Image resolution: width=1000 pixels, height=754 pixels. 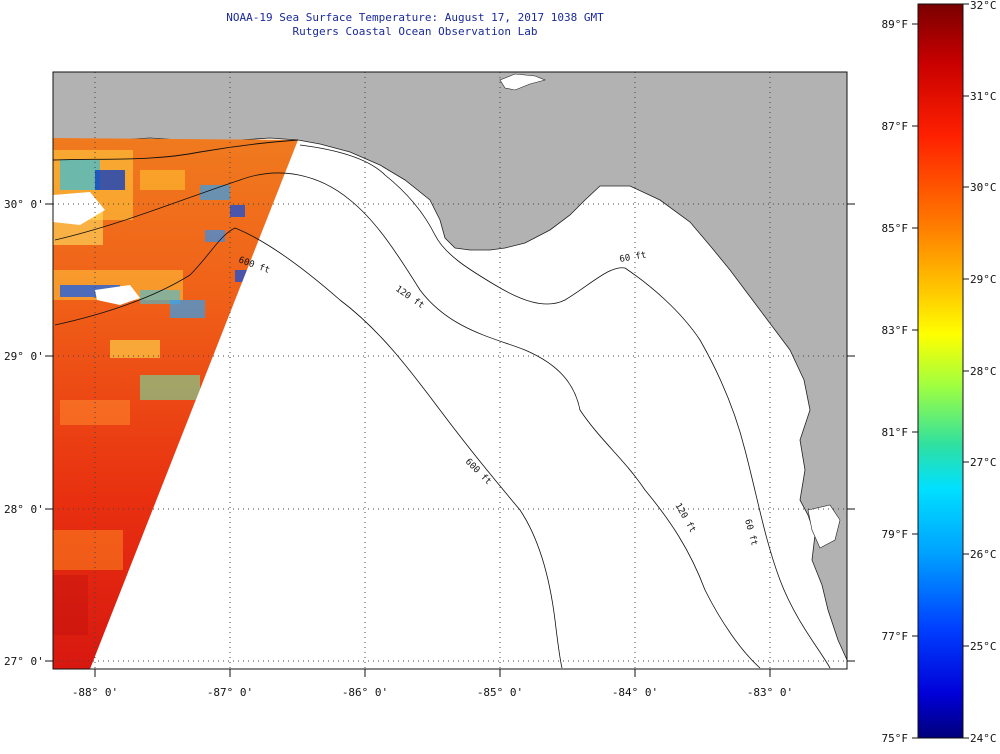 I want to click on colorbar-label-f: 77°F, so click(x=895, y=636).